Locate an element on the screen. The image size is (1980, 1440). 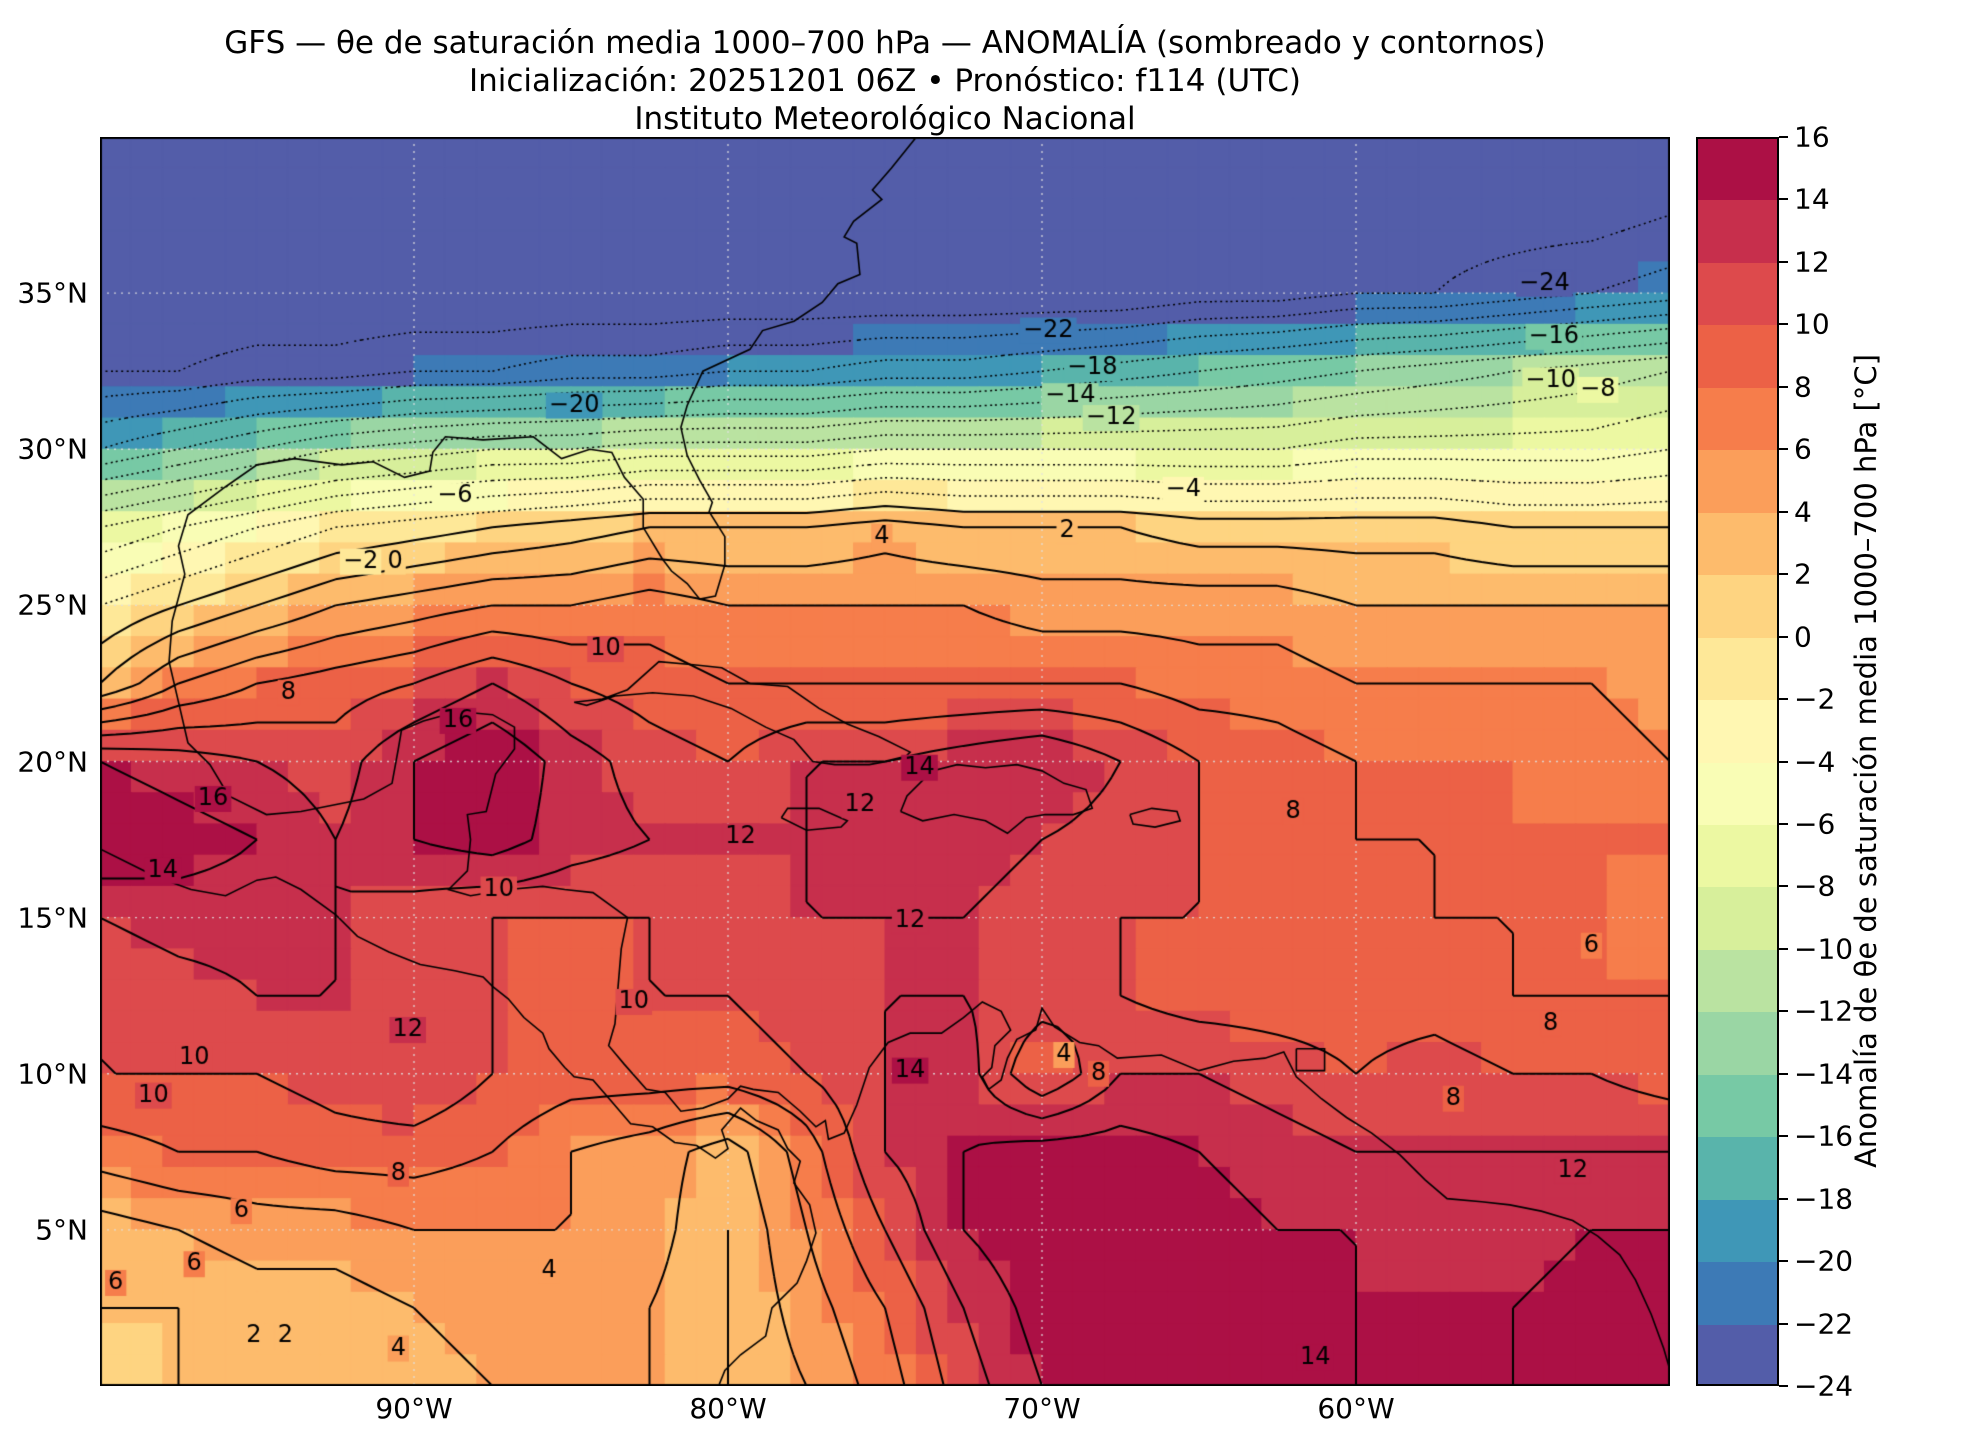
colorbar-tick-label: −6 is located at coordinates (1815, 824).